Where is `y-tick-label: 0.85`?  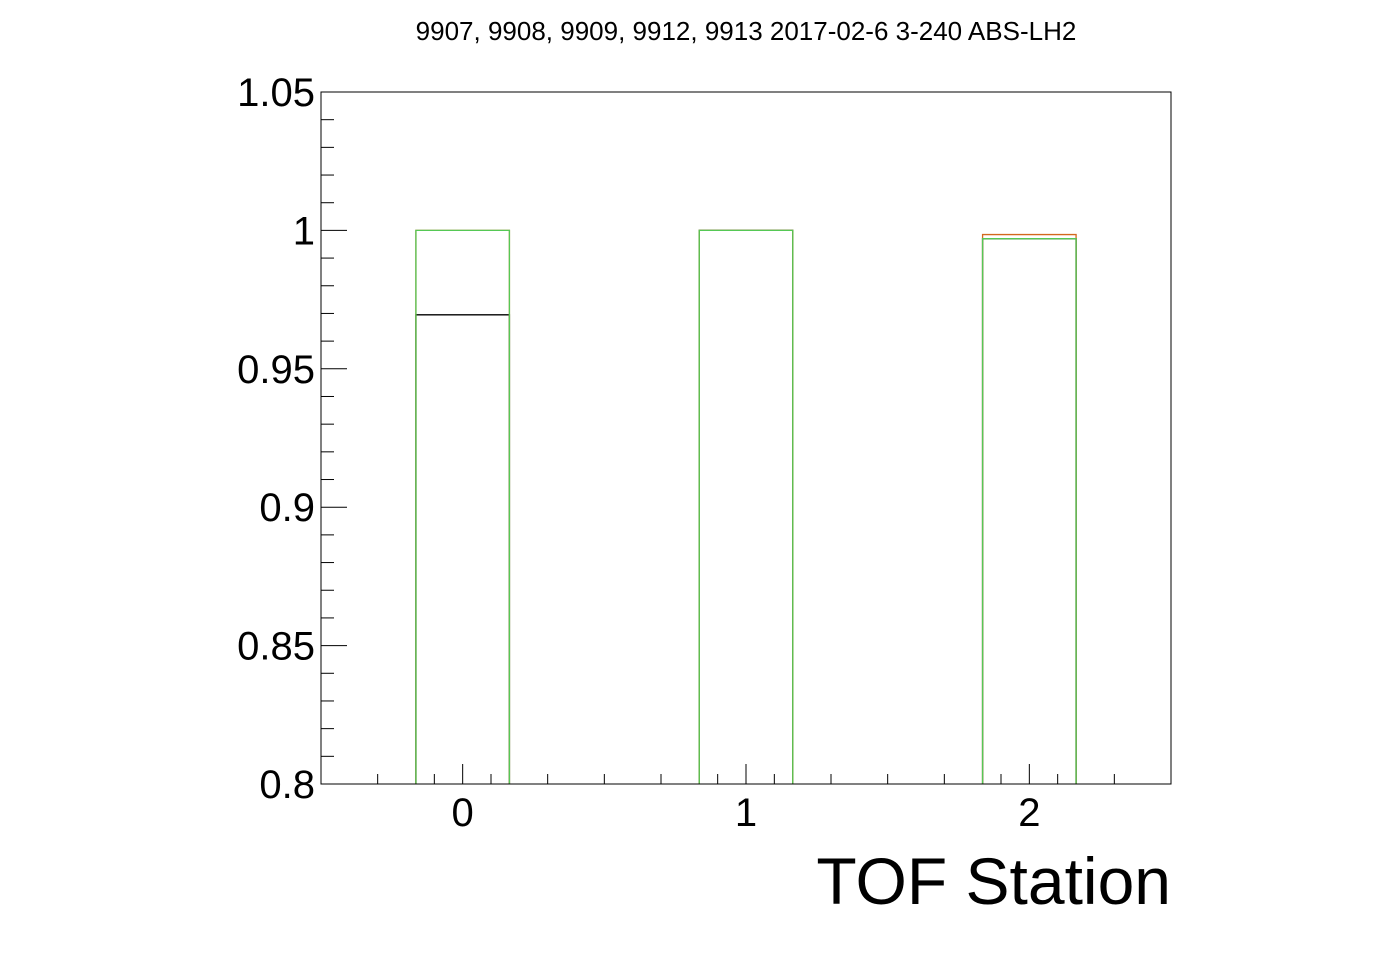 y-tick-label: 0.85 is located at coordinates (276, 647).